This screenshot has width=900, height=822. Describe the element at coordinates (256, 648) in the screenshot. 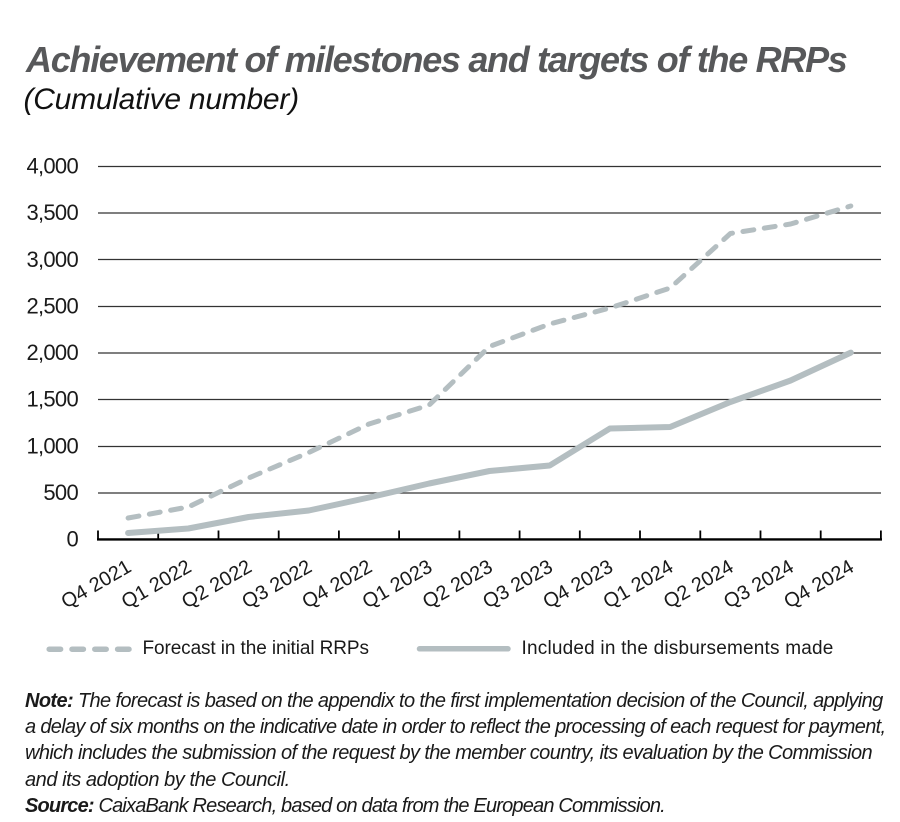

I see `svg-text: Forecast in the initial RRPs` at that location.